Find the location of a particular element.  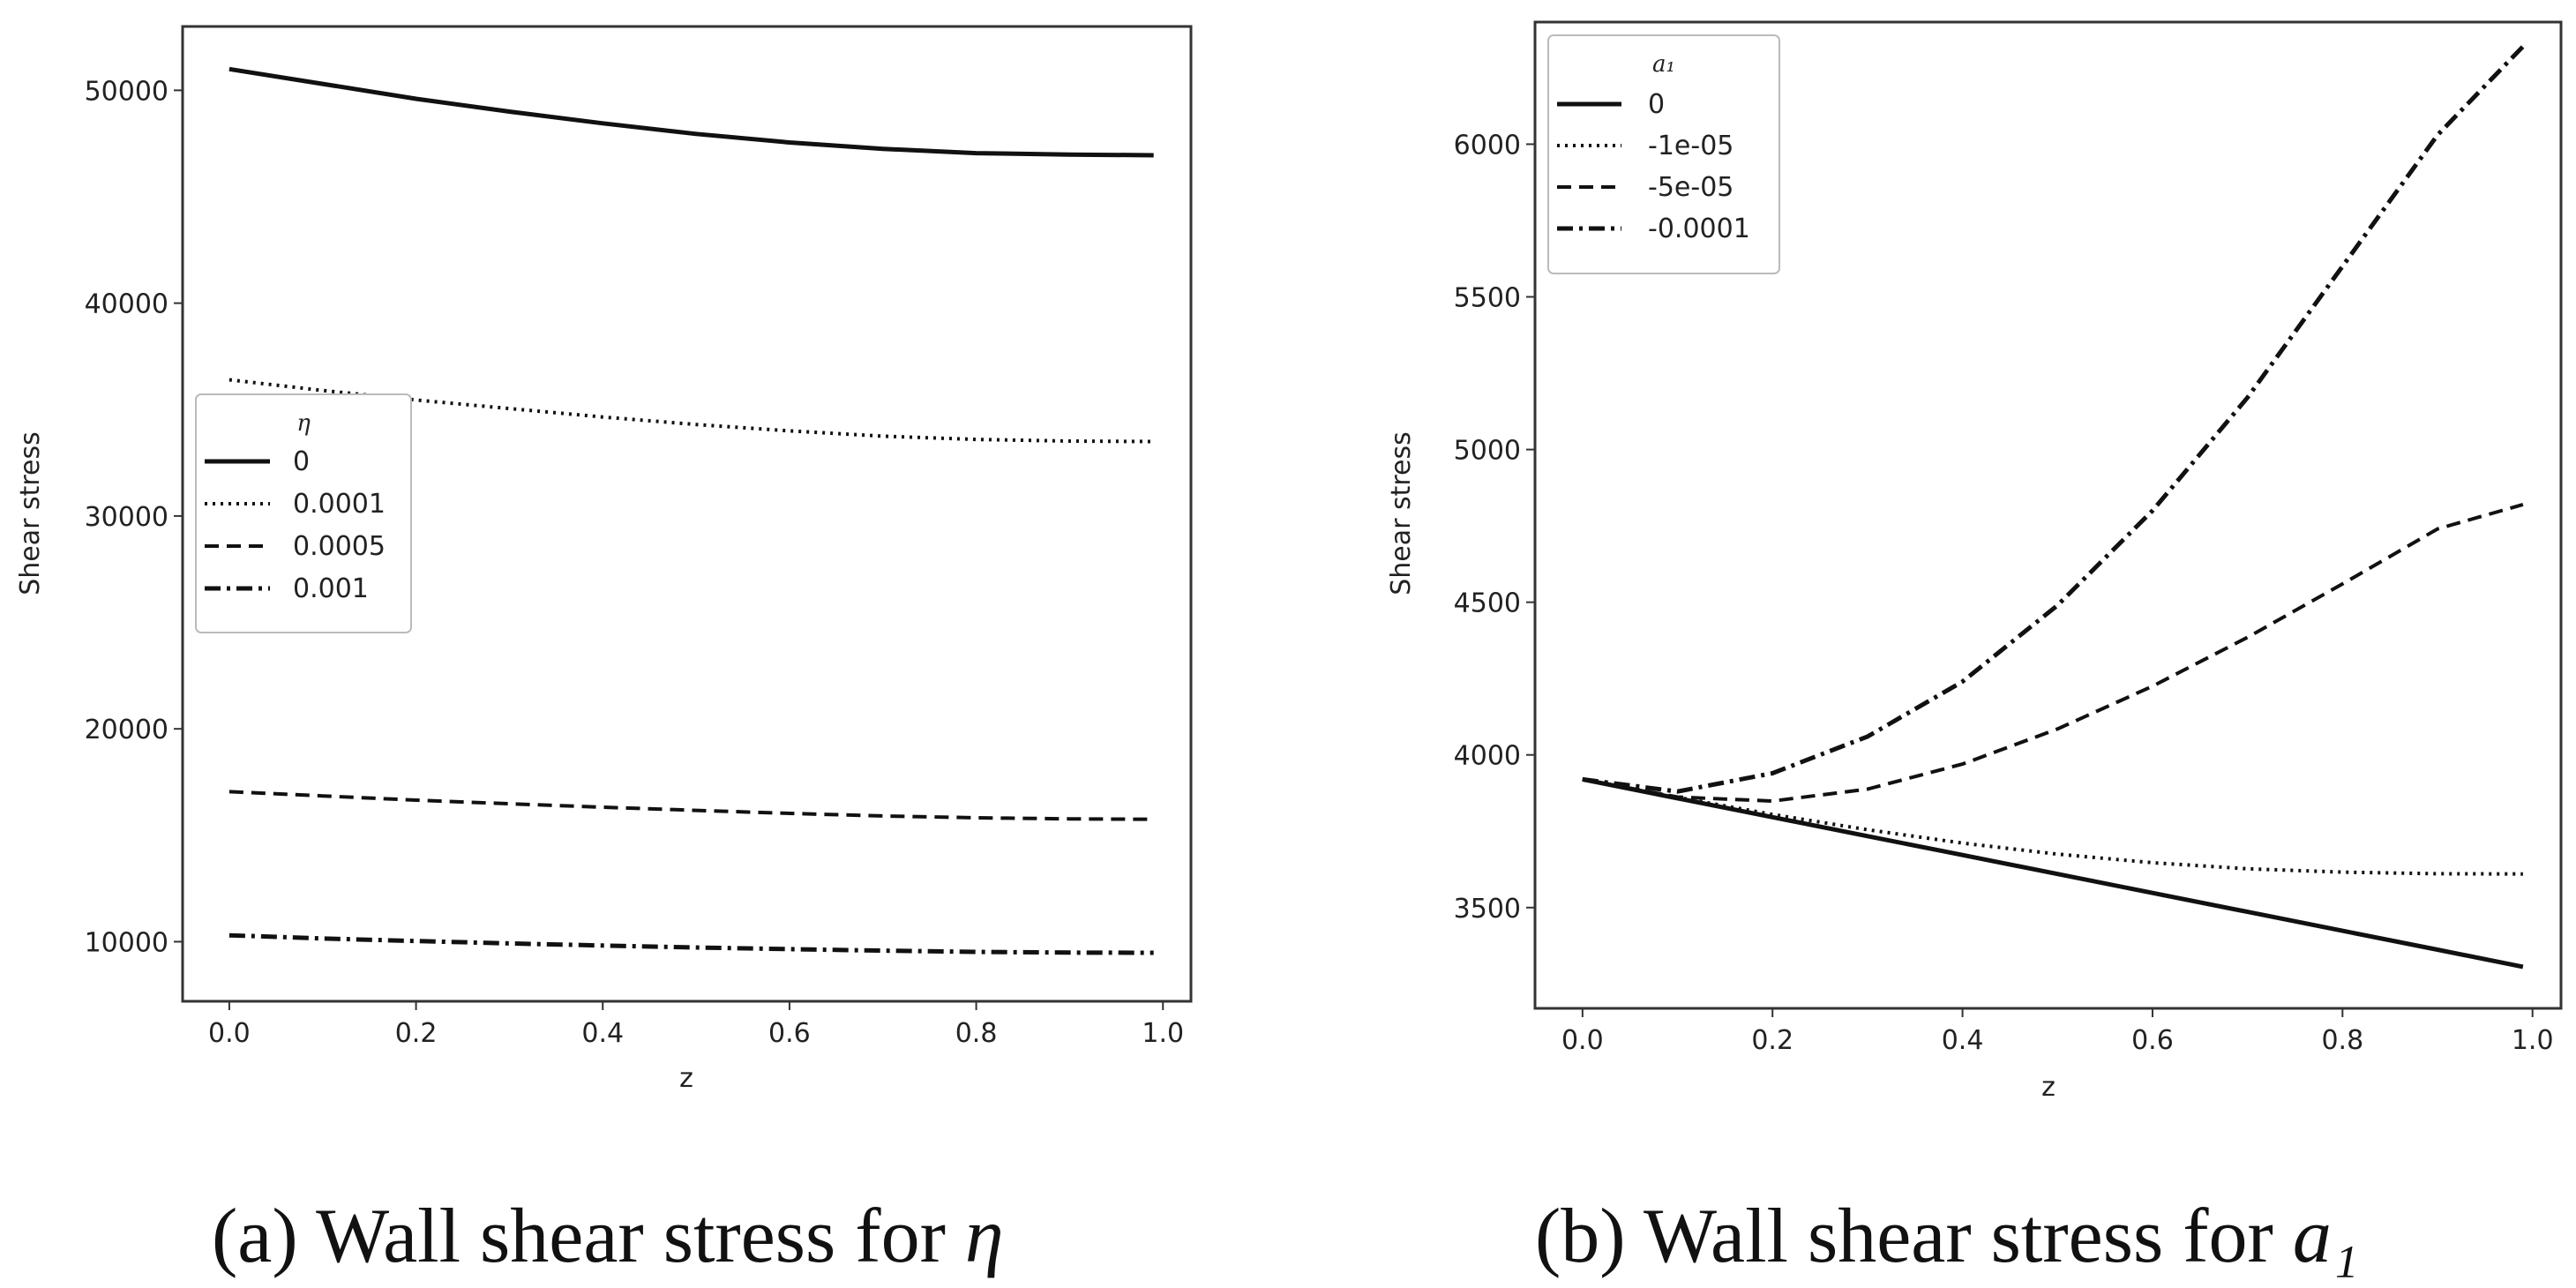

caption-a: (a) Wall shear stress for η is located at coordinates (608, 1236).